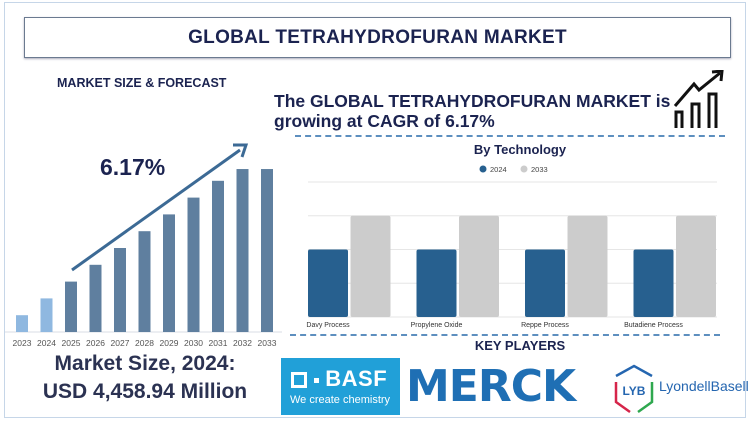 Image resolution: width=750 pixels, height=422 pixels. Describe the element at coordinates (520, 149) in the screenshot. I see `technology-chart-title: By Technology` at that location.